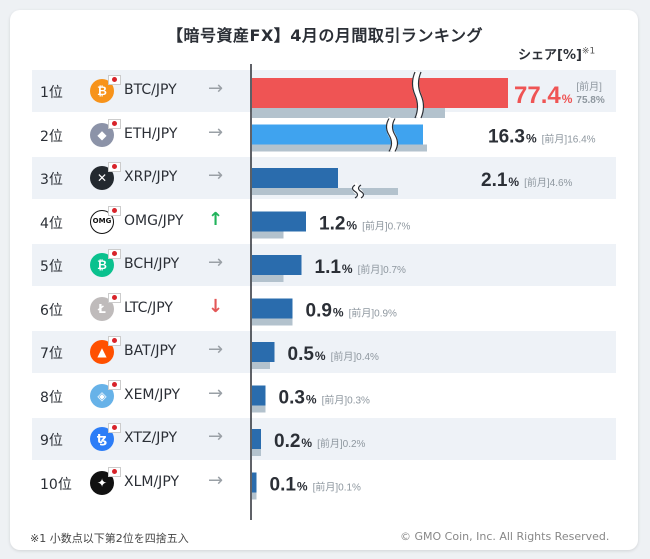 The width and height of the screenshot is (650, 559). I want to click on arrow-down-icon: ↓, so click(216, 306).